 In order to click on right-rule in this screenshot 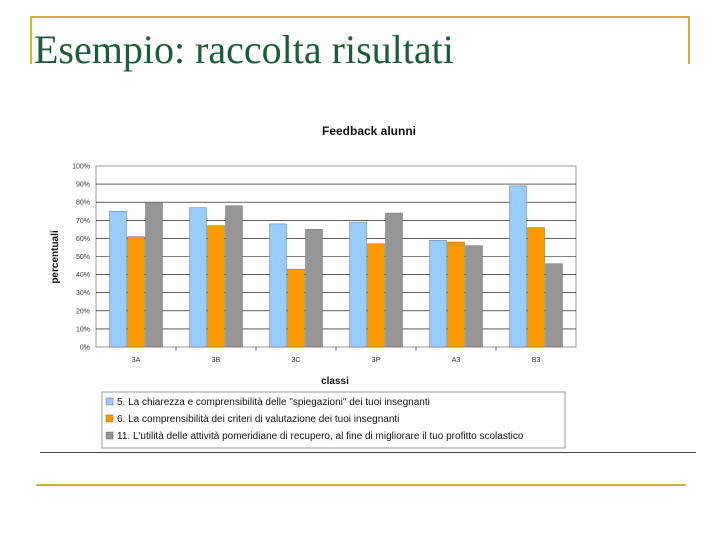, I will do `click(689, 40)`.